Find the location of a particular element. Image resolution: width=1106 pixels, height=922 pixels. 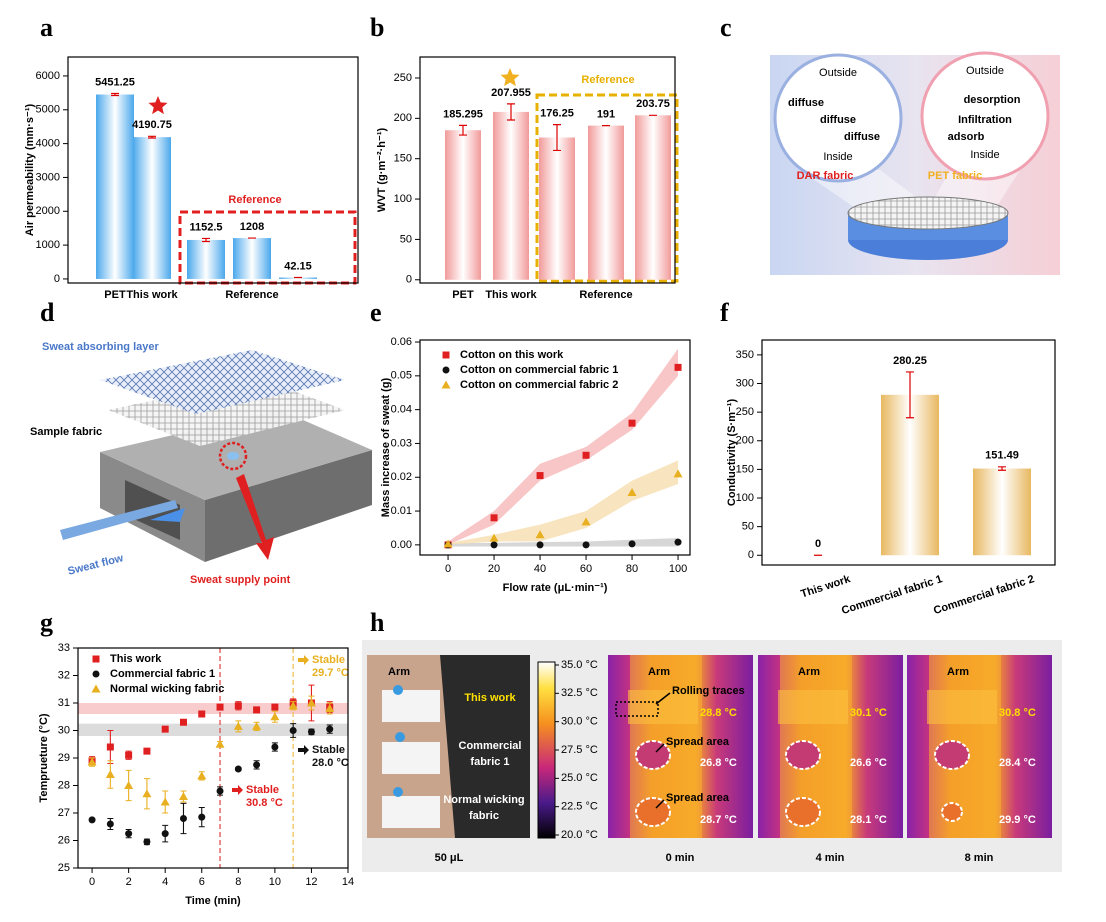

band is located at coordinates (213, 729).